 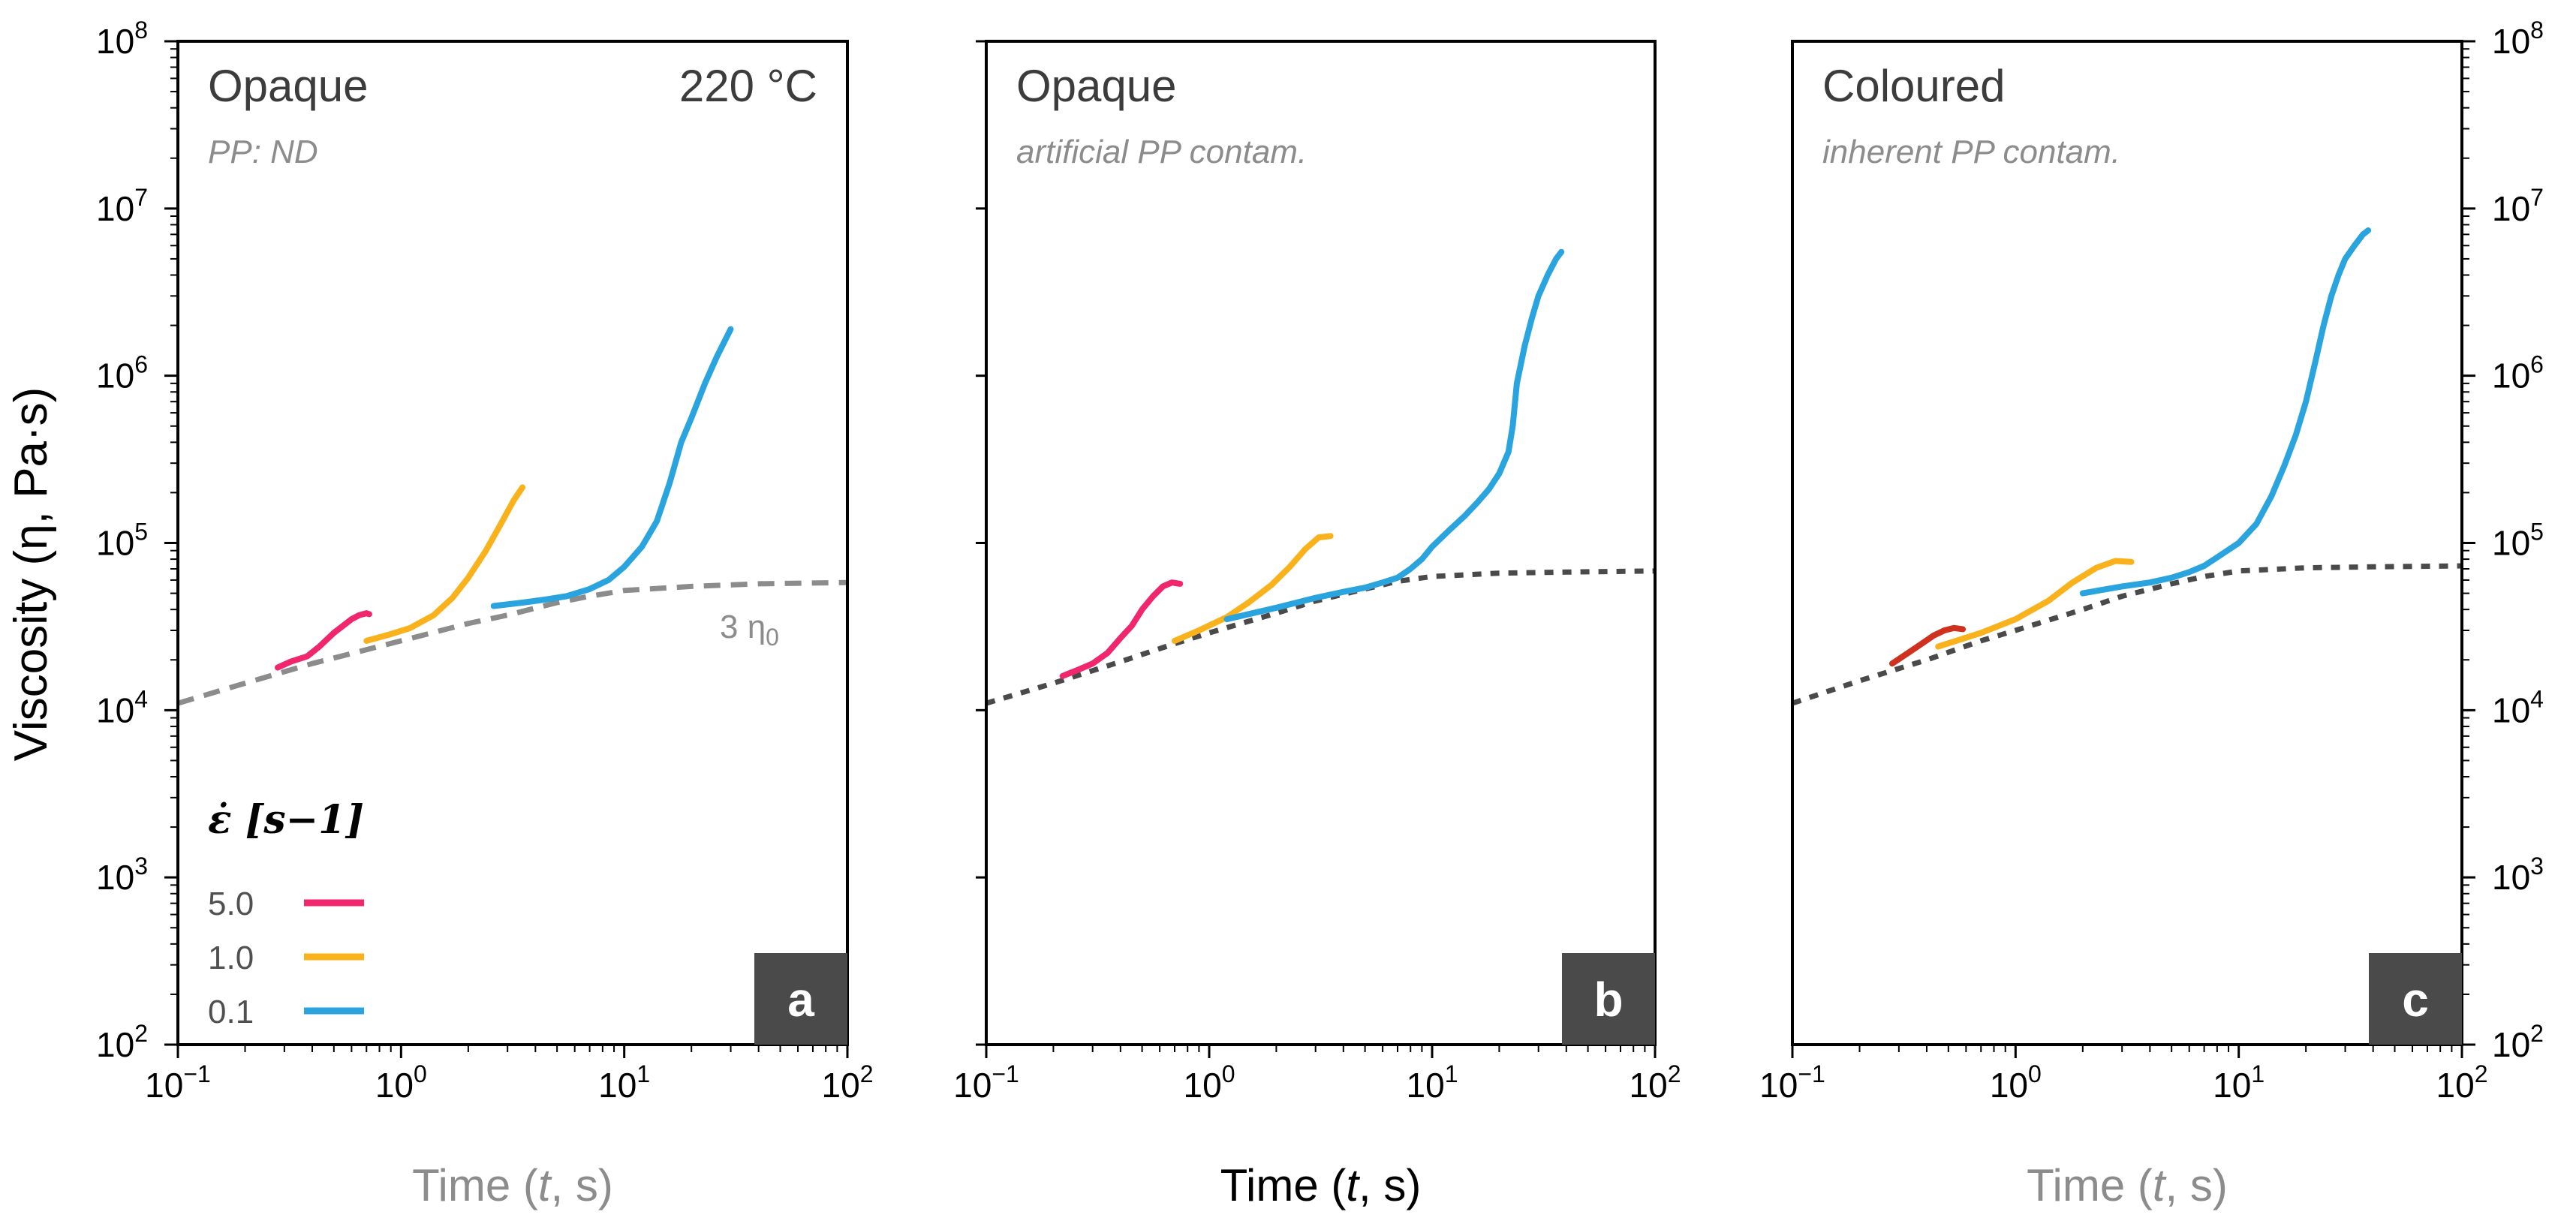 What do you see at coordinates (231, 958) in the screenshot?
I see `legend-label: 1.0` at bounding box center [231, 958].